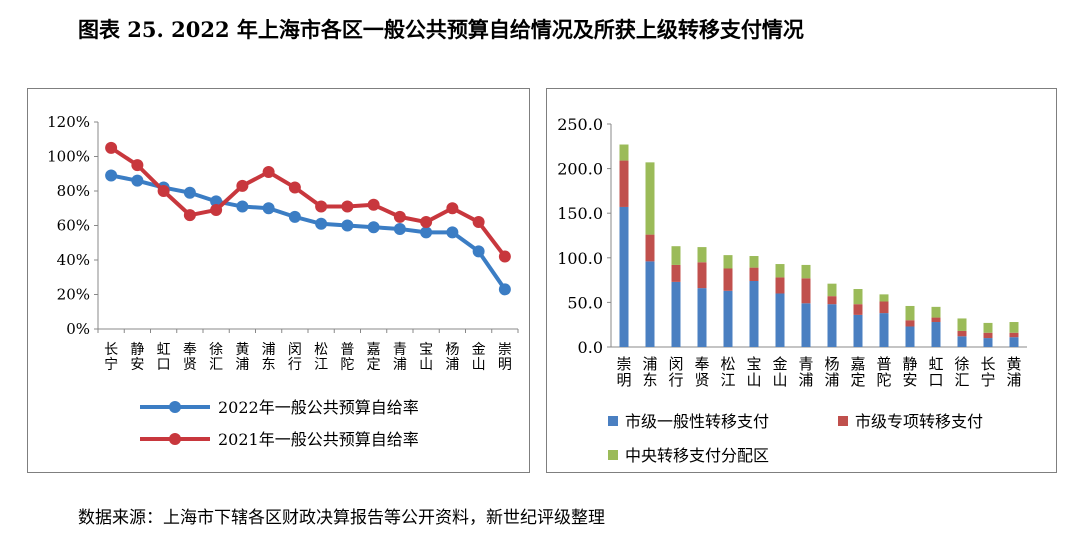 Image resolution: width=1080 pixels, height=539 pixels. Describe the element at coordinates (341, 518) in the screenshot. I see `source-note: 数据来源：上海市下辖各区财政决算报告等公开资料，新世纪评级整理` at that location.